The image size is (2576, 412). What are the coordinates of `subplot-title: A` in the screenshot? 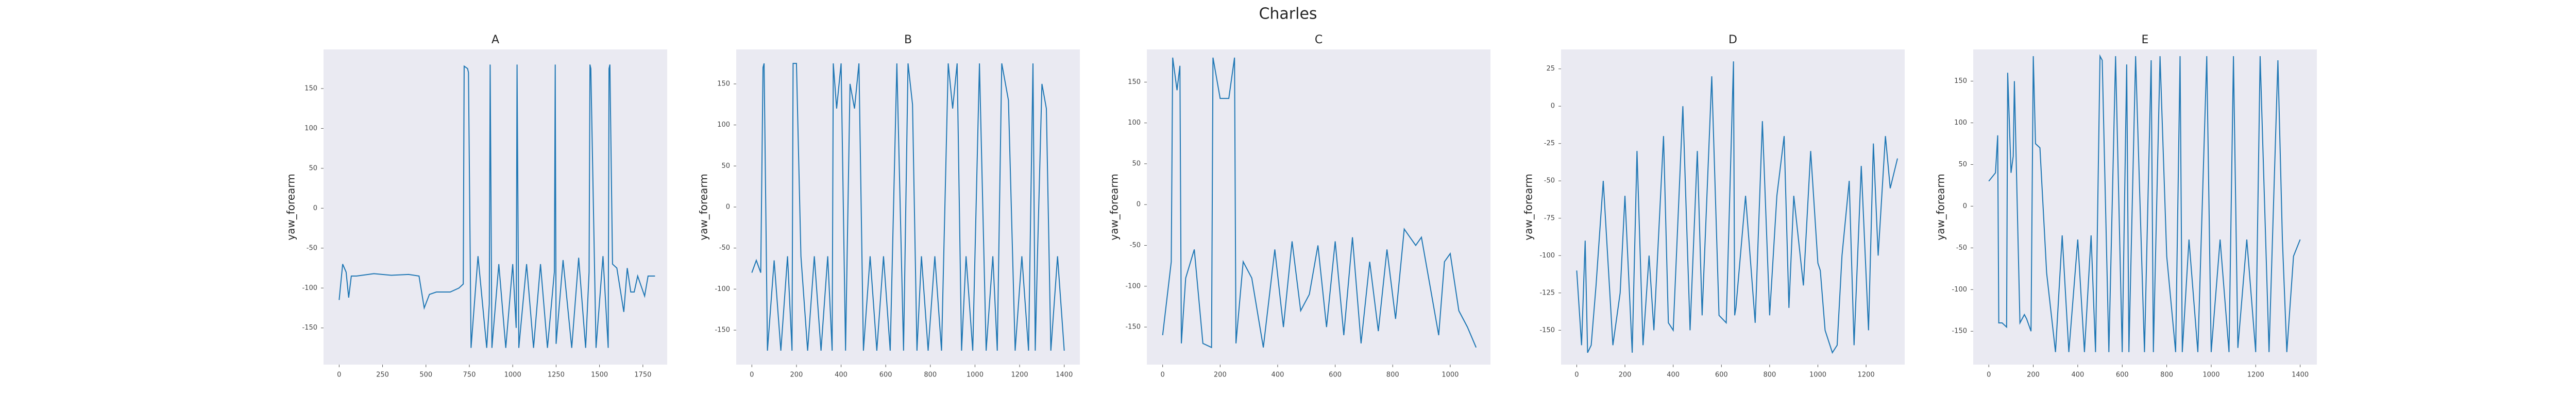 It's located at (495, 39).